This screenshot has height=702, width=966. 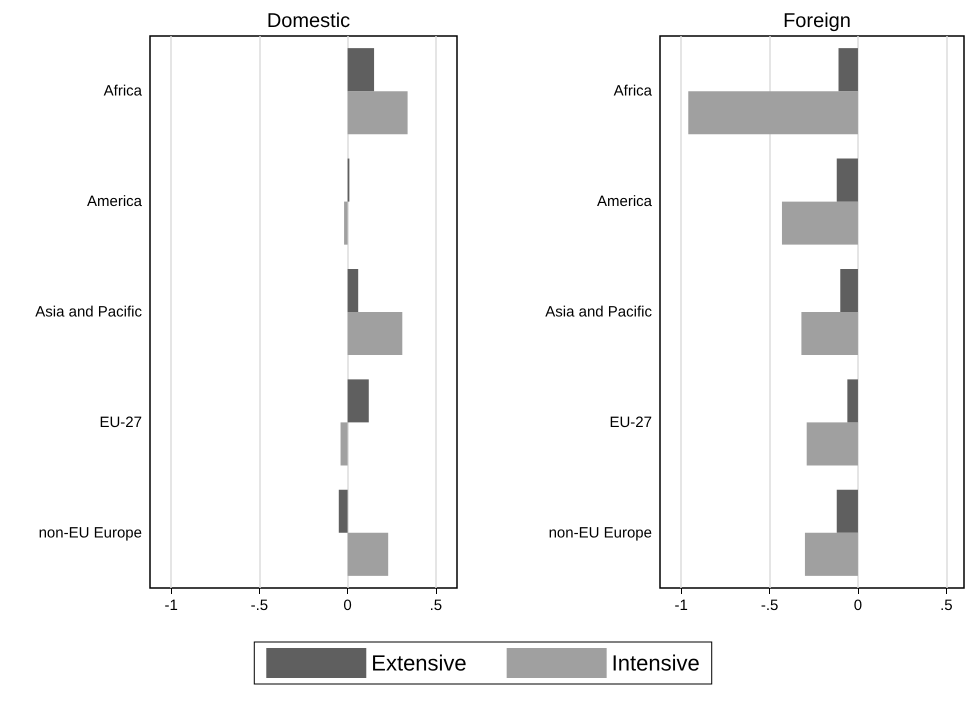 What do you see at coordinates (656, 663) in the screenshot?
I see `legend-label: Intensive` at bounding box center [656, 663].